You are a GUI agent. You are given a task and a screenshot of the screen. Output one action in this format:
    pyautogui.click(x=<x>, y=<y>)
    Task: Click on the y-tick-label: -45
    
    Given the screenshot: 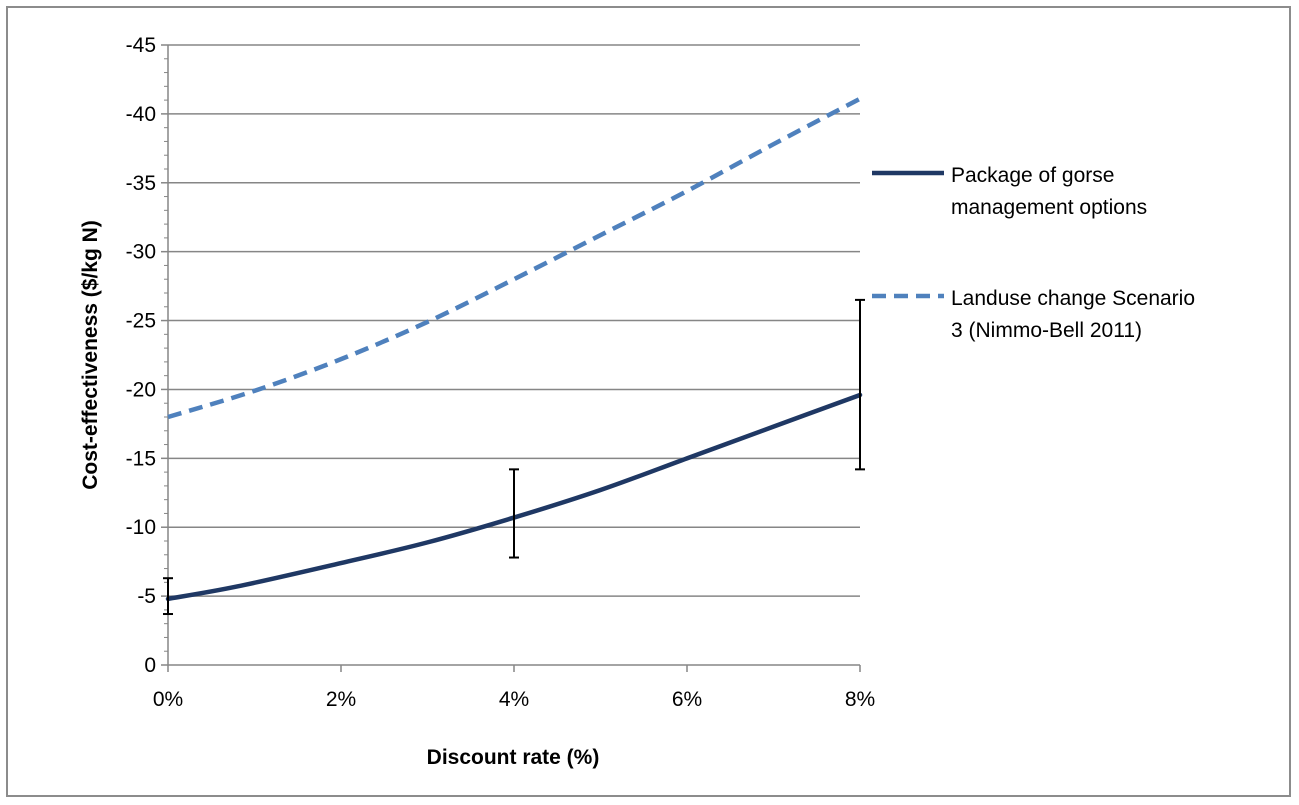 What is the action you would take?
    pyautogui.click(x=141, y=45)
    